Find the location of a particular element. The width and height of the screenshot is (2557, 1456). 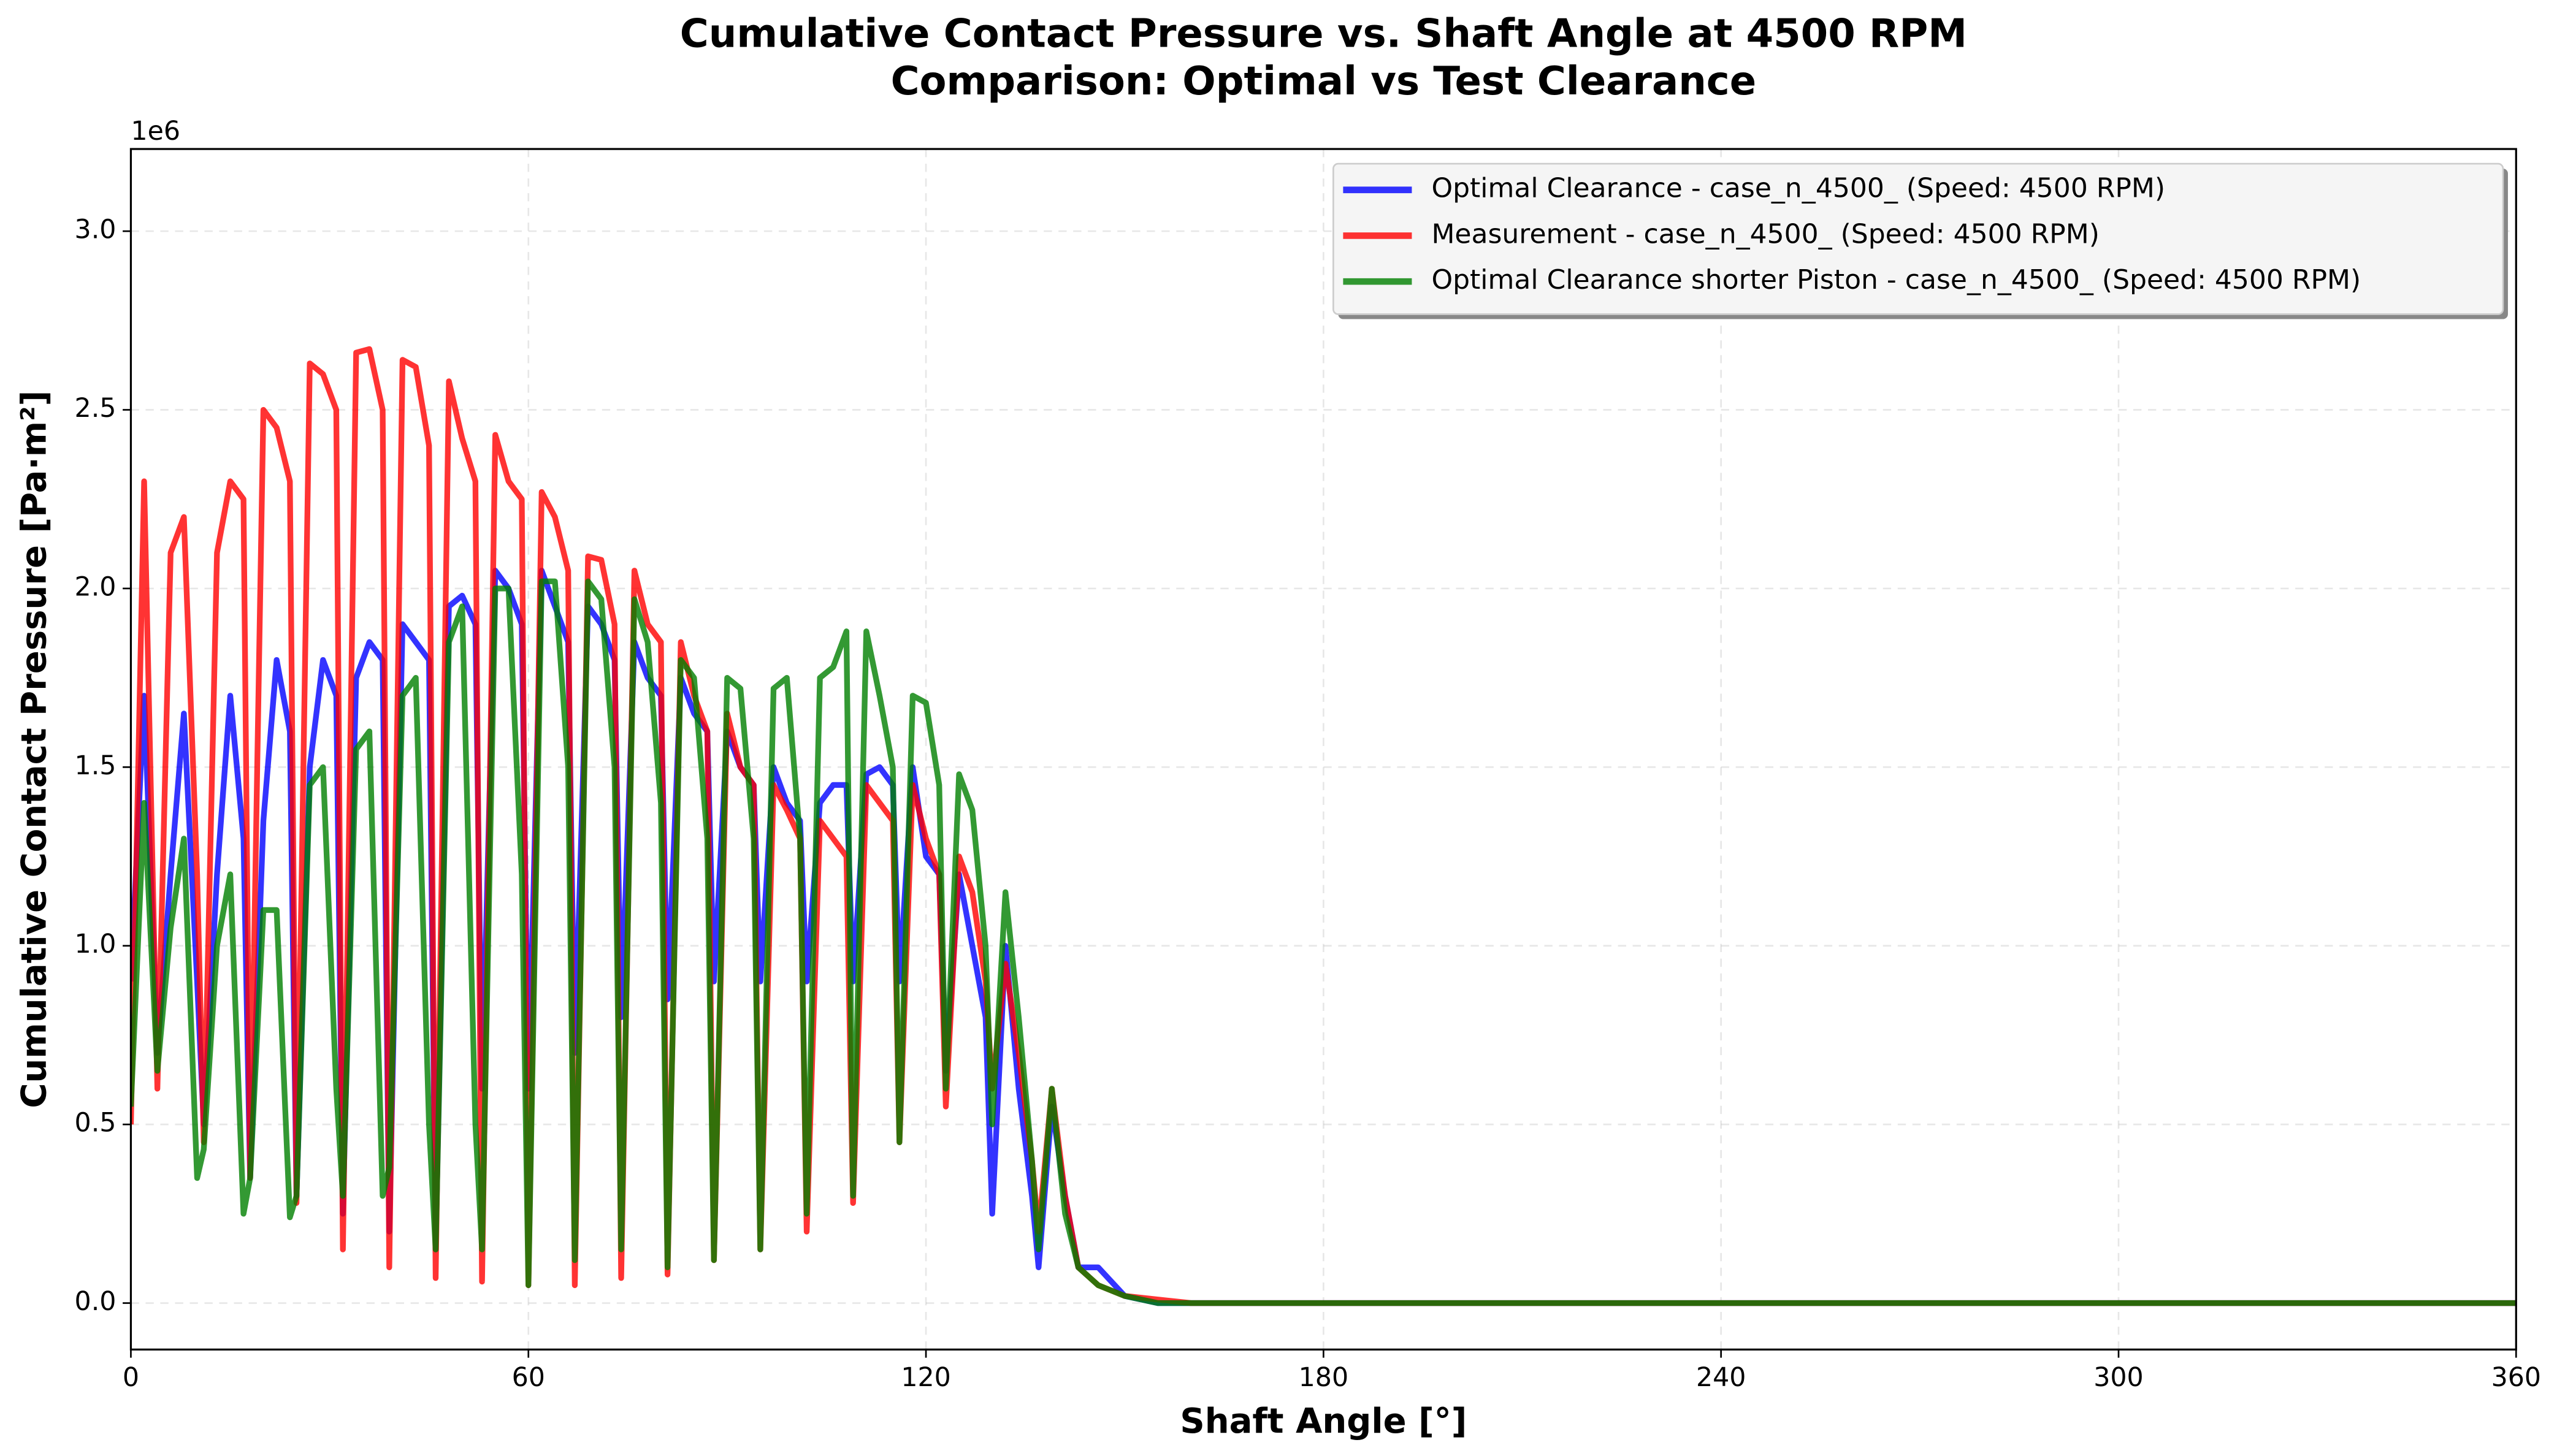

y-tick-label: 3.0 is located at coordinates (96, 230).